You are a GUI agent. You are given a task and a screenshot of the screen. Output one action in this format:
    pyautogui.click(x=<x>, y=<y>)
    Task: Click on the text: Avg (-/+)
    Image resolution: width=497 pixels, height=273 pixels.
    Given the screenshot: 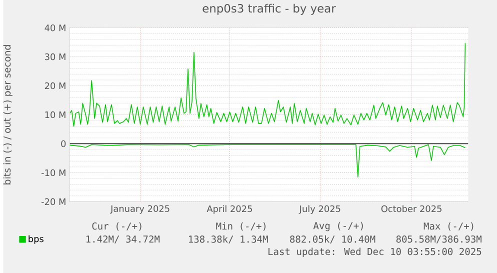 What is the action you would take?
    pyautogui.click(x=338, y=227)
    